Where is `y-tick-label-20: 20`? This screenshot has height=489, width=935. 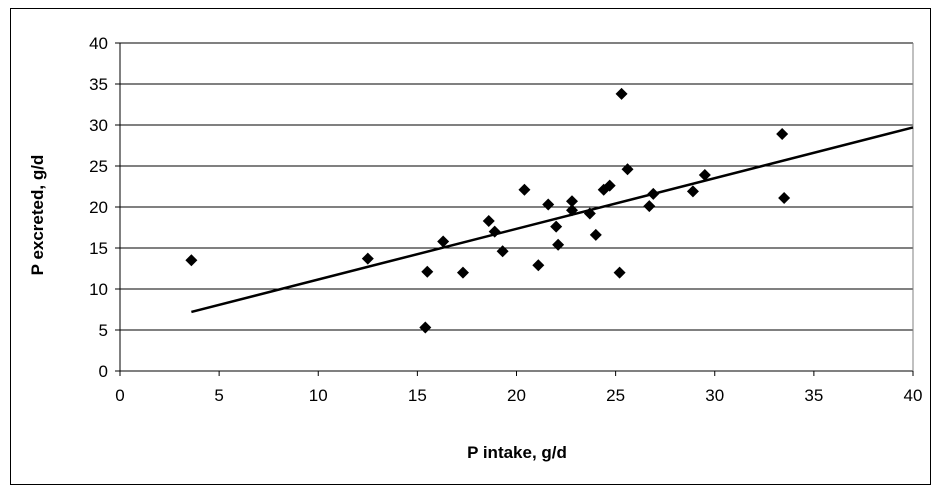
y-tick-label-20: 20 is located at coordinates (98, 207).